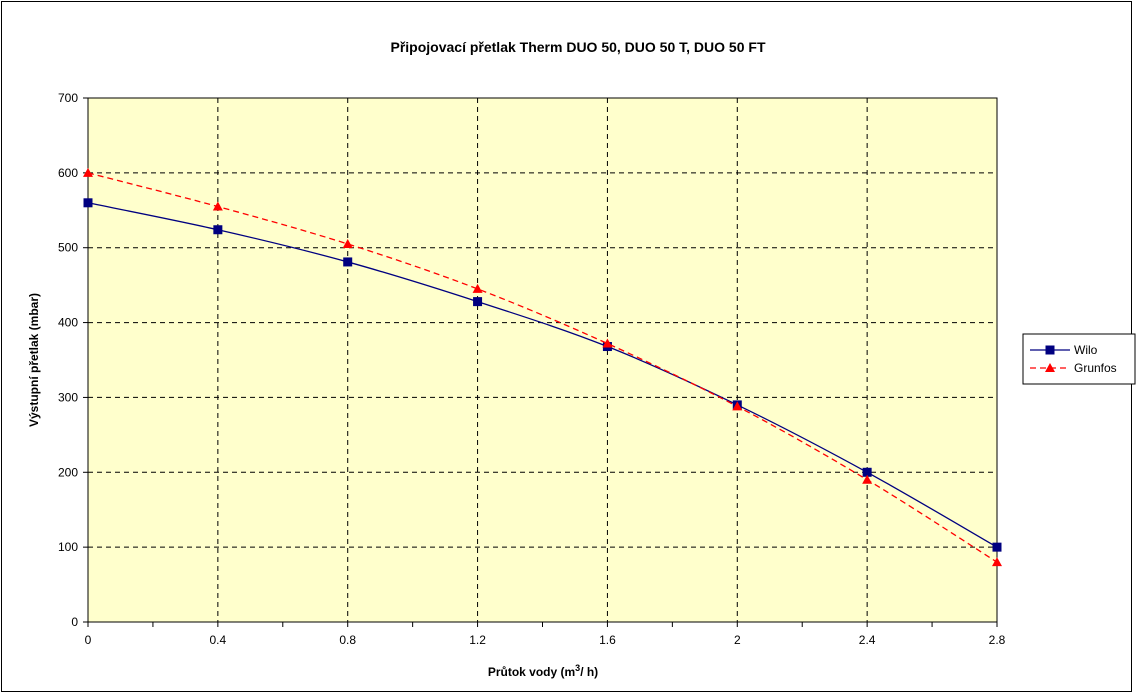 Image resolution: width=1136 pixels, height=696 pixels. Describe the element at coordinates (68, 397) in the screenshot. I see `y-tick-label: 300` at that location.